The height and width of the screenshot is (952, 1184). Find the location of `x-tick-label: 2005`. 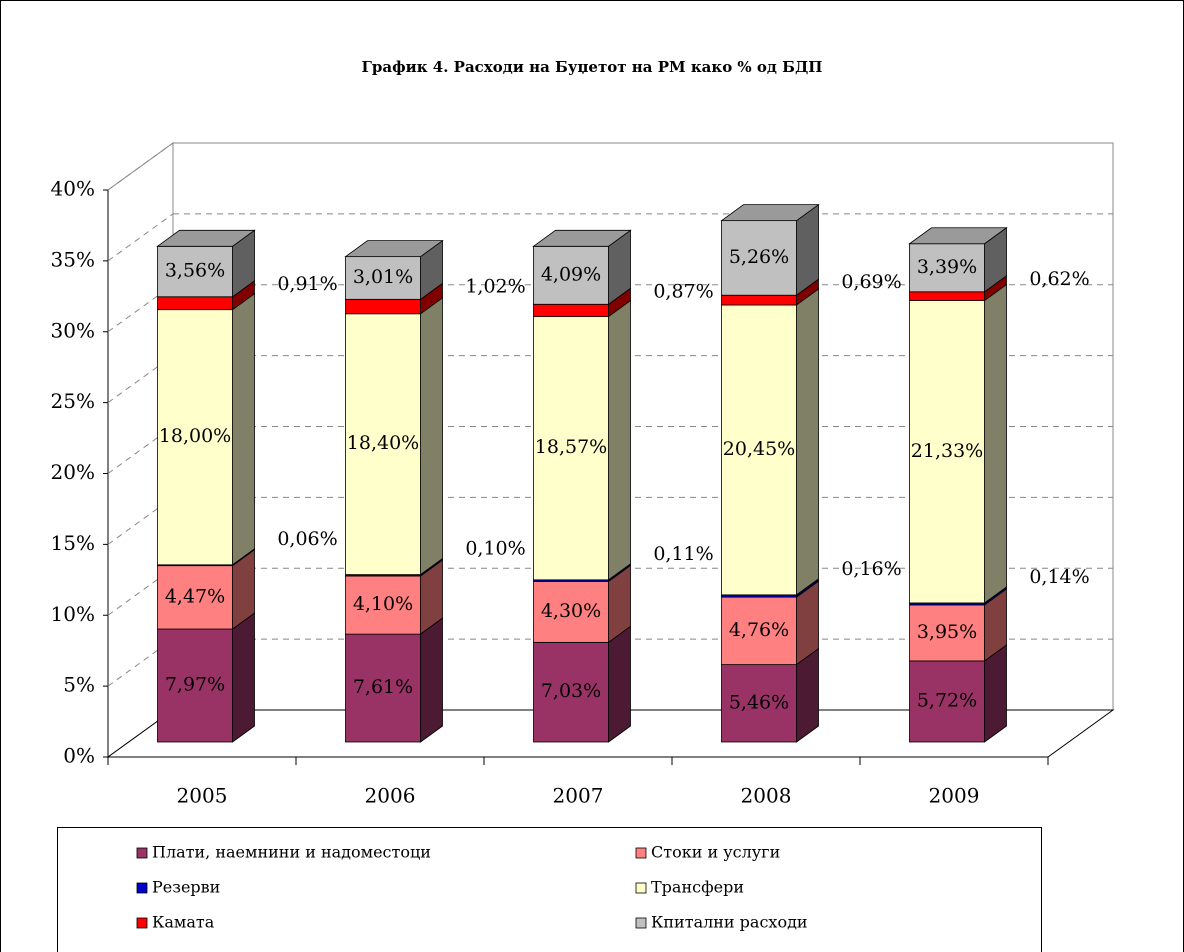

x-tick-label: 2005 is located at coordinates (202, 796).